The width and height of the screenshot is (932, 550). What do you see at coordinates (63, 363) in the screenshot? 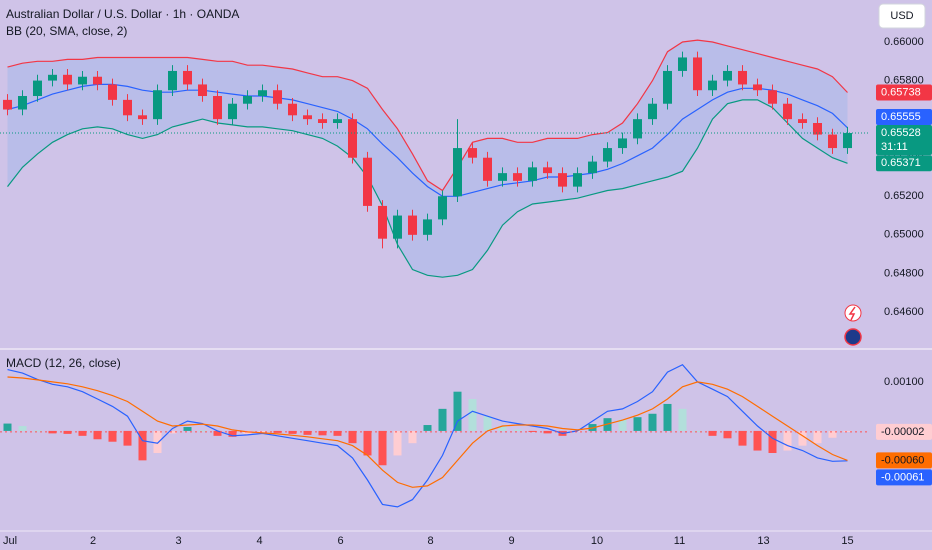
I see `indicator-label: MACD (12, 26, close)` at bounding box center [63, 363].